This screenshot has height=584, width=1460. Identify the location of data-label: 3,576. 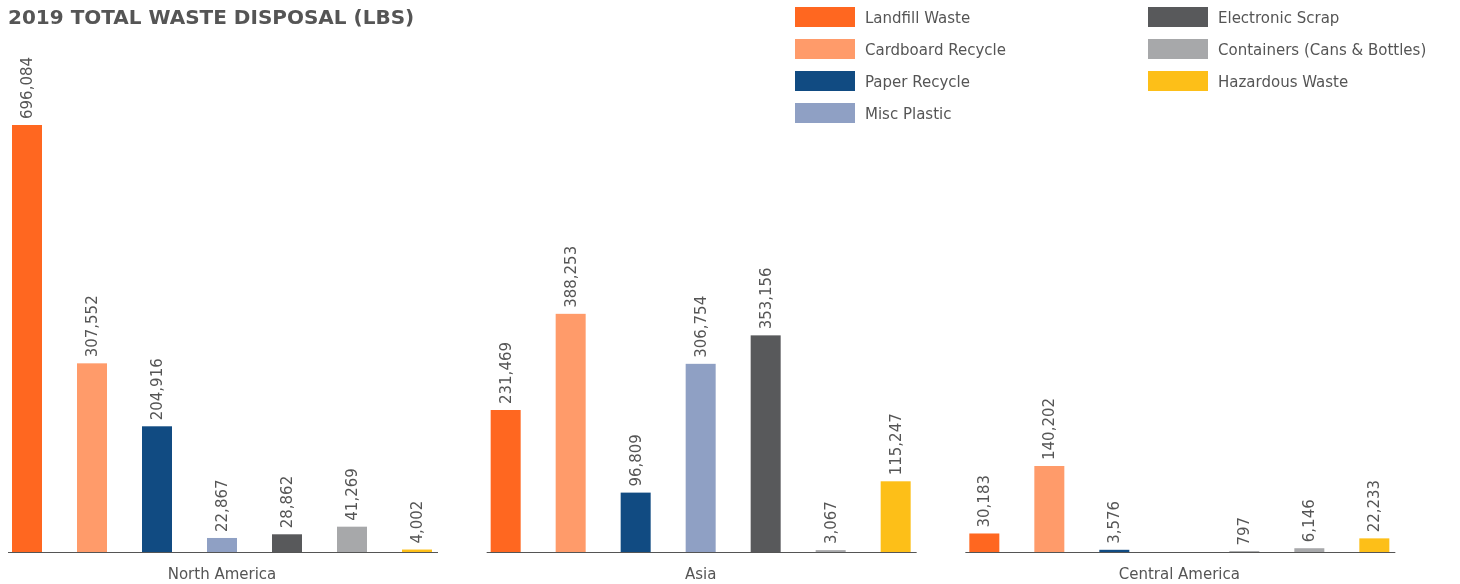
(1114, 522).